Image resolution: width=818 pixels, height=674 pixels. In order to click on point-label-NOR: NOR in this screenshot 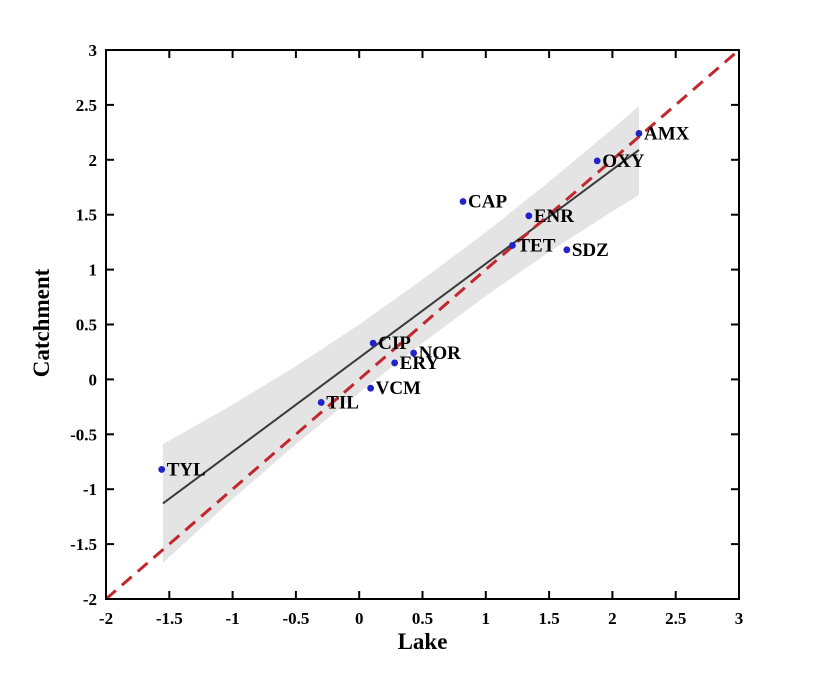, I will do `click(440, 353)`.